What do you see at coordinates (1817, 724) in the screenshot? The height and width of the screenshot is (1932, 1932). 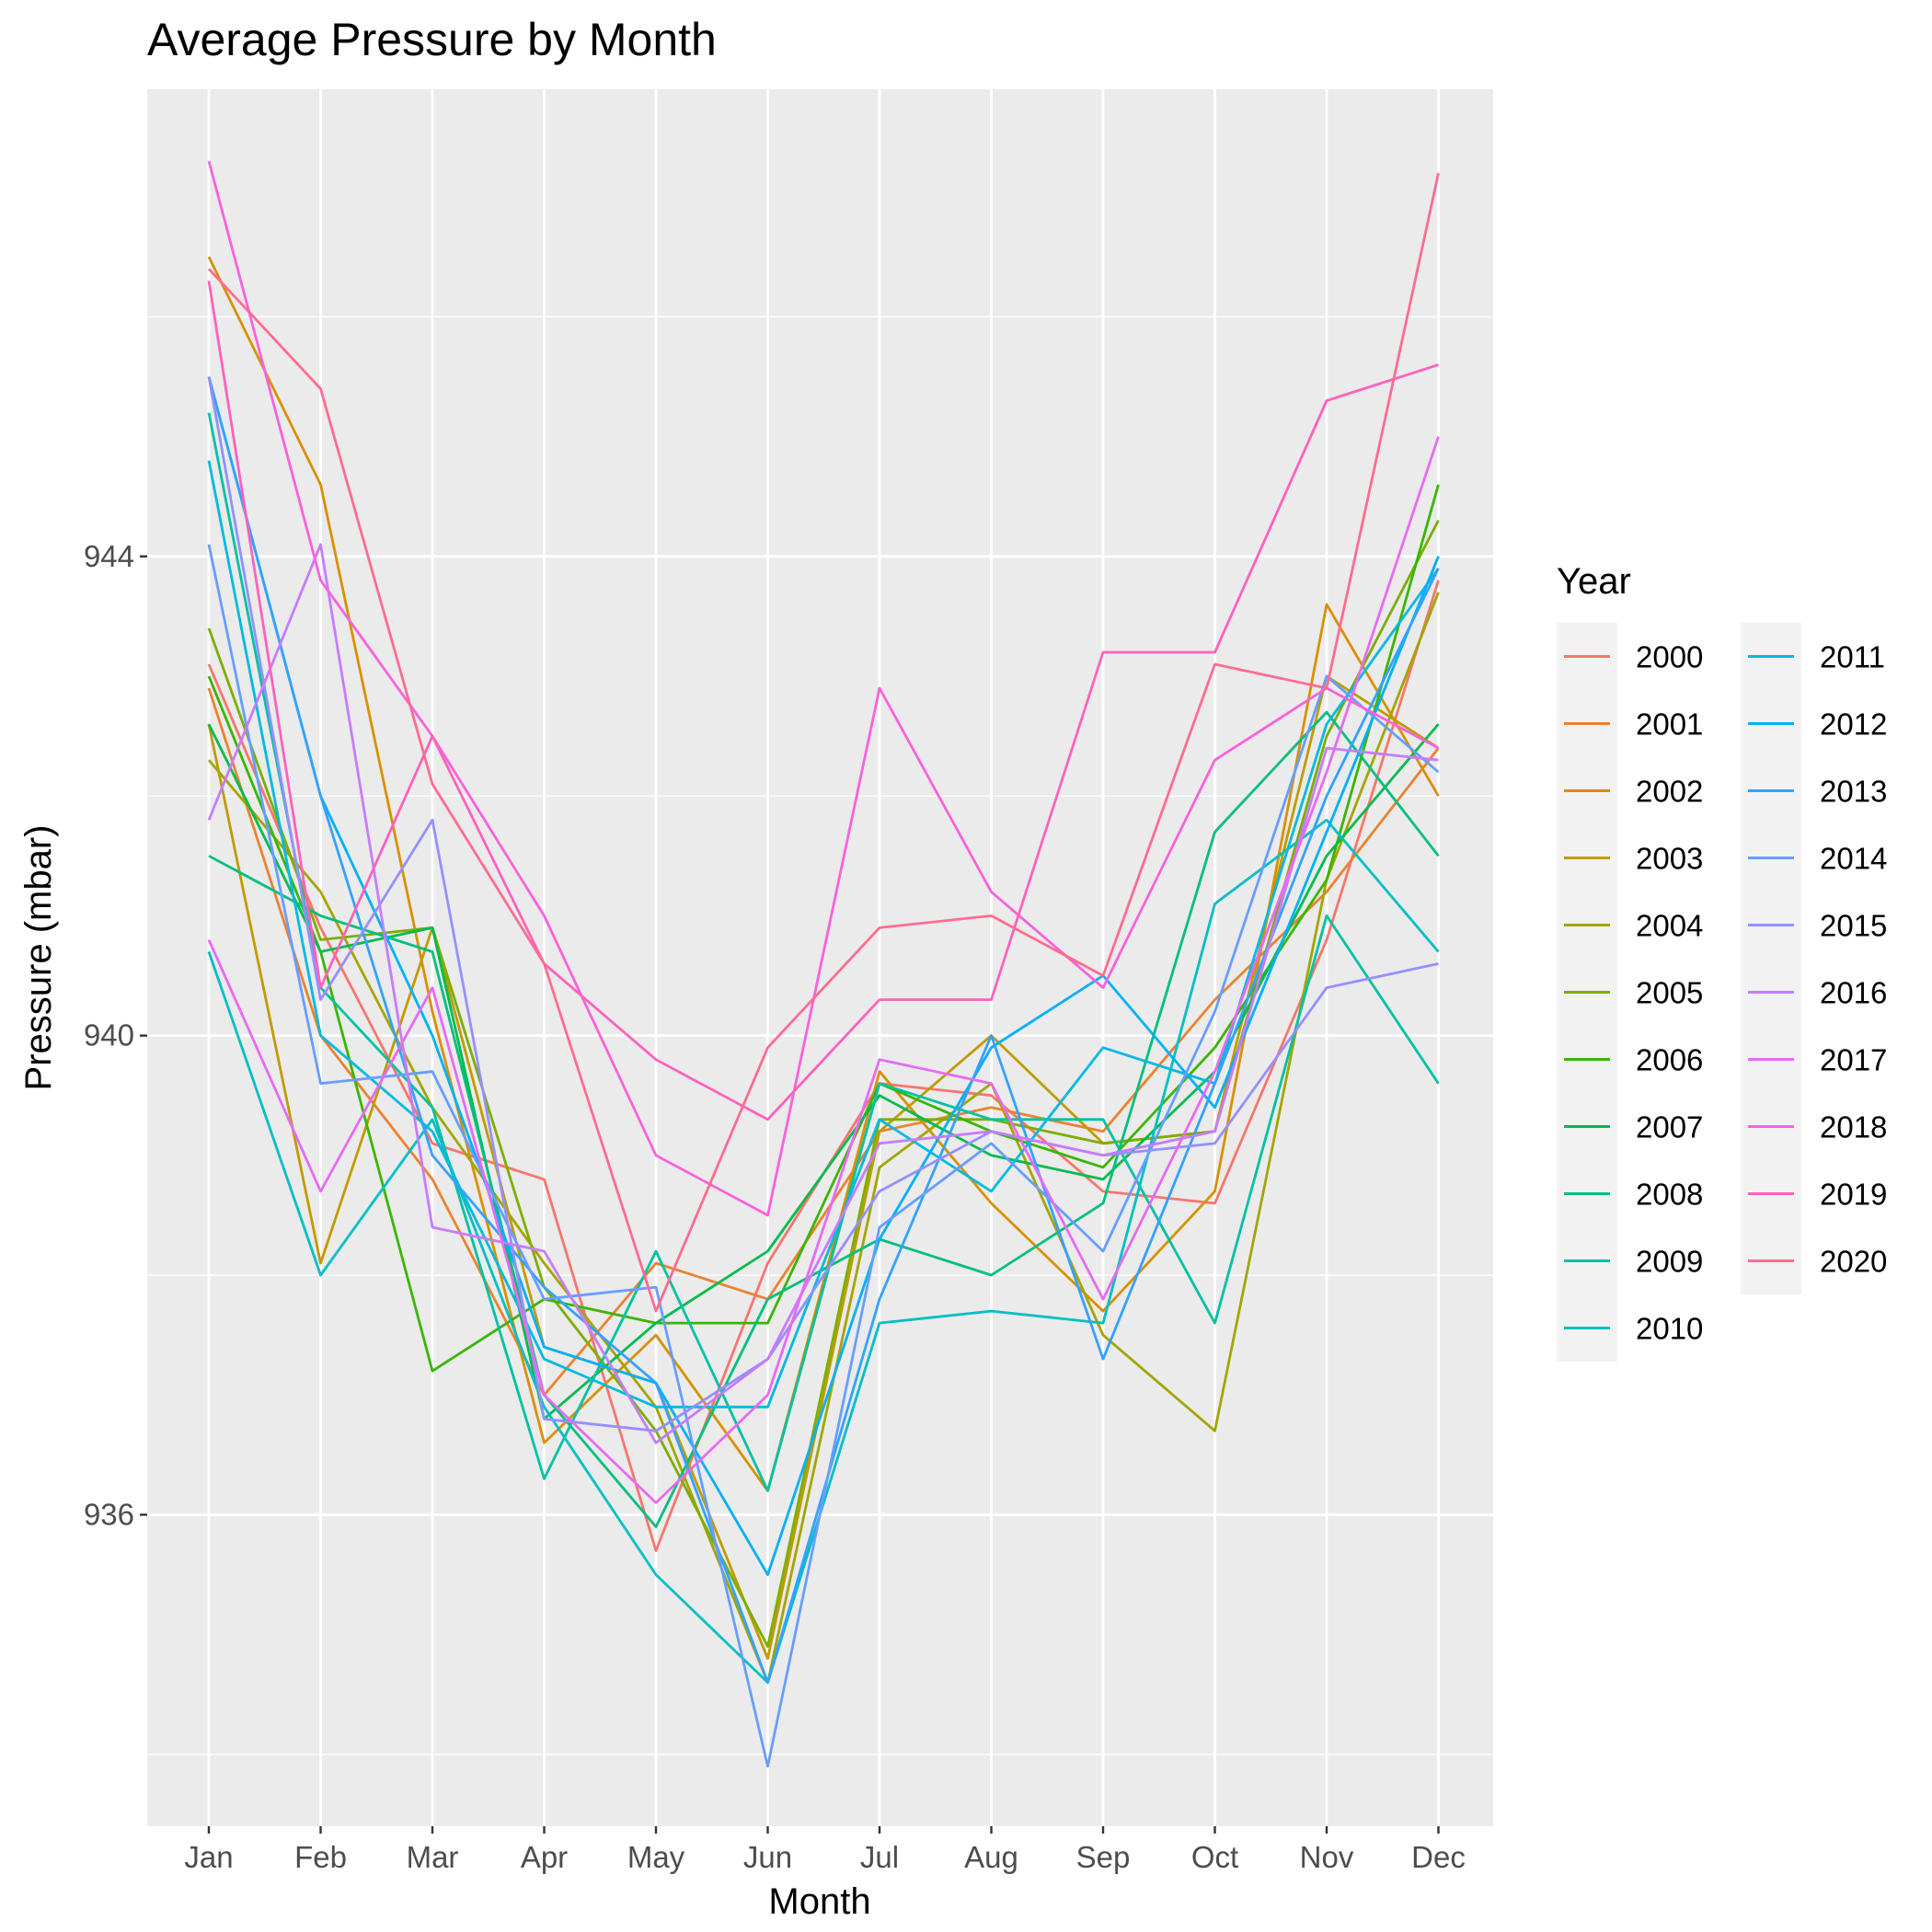 I see `legend-entry-2012: 2012` at bounding box center [1817, 724].